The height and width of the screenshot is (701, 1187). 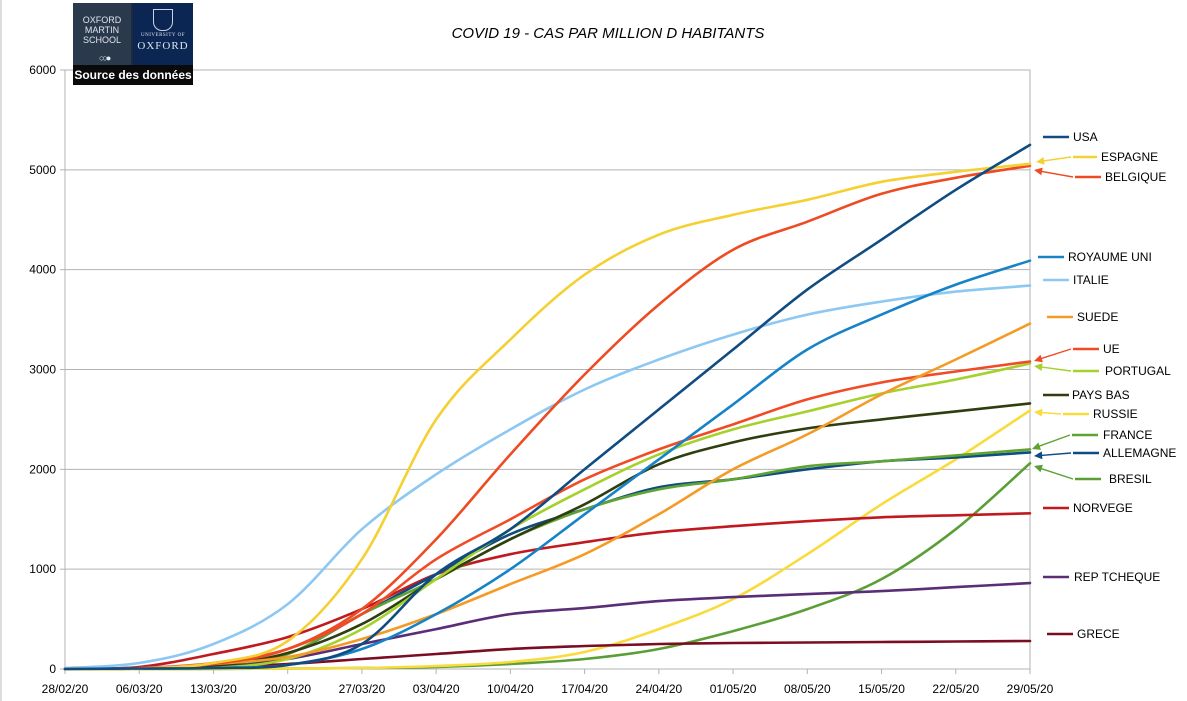 I want to click on legend-label-ue: UE, so click(x=1111, y=349).